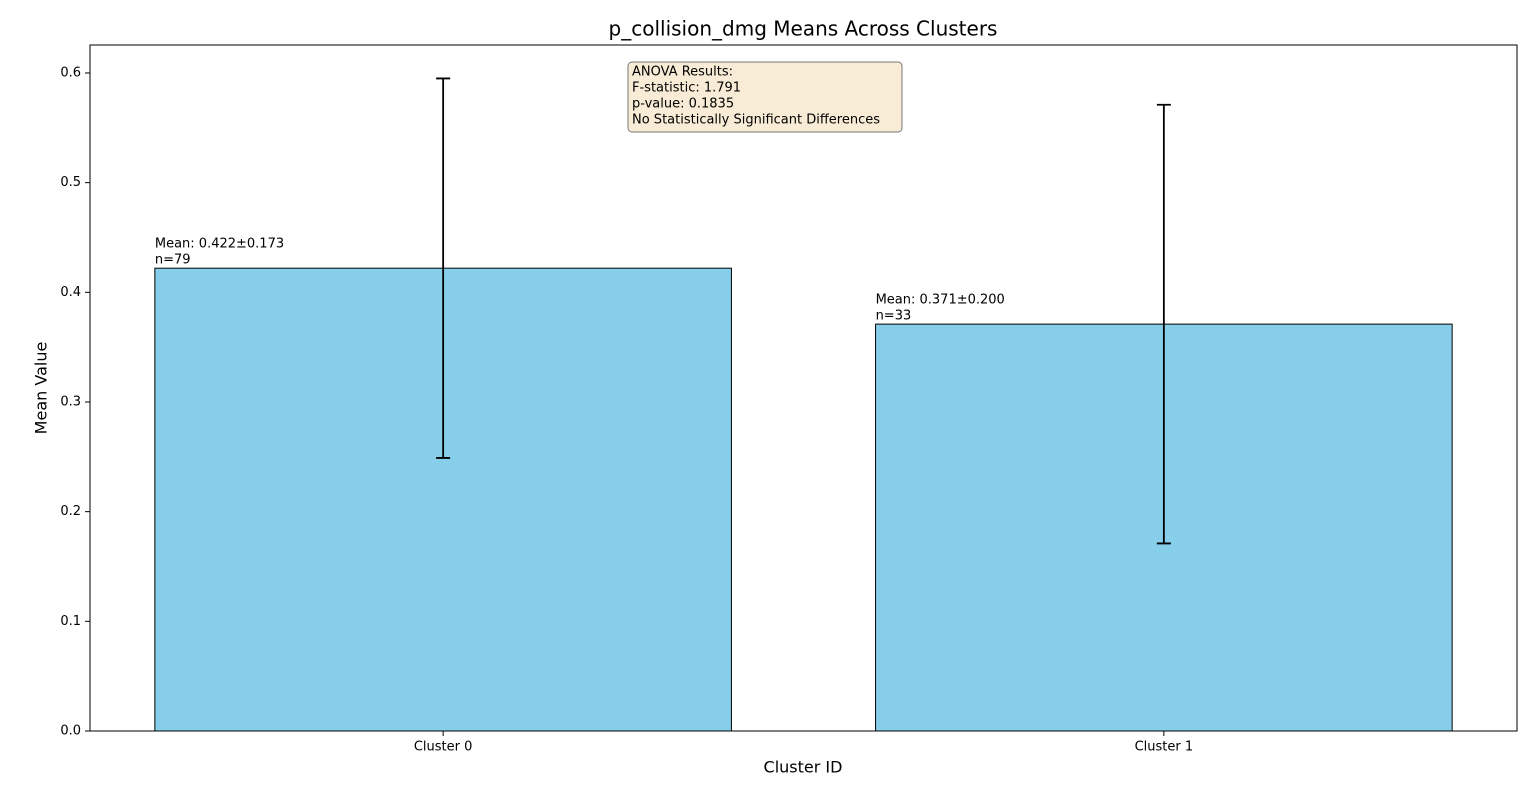 Image resolution: width=1536 pixels, height=806 pixels. Describe the element at coordinates (70, 401) in the screenshot. I see `y-tick-label: 0.3` at that location.